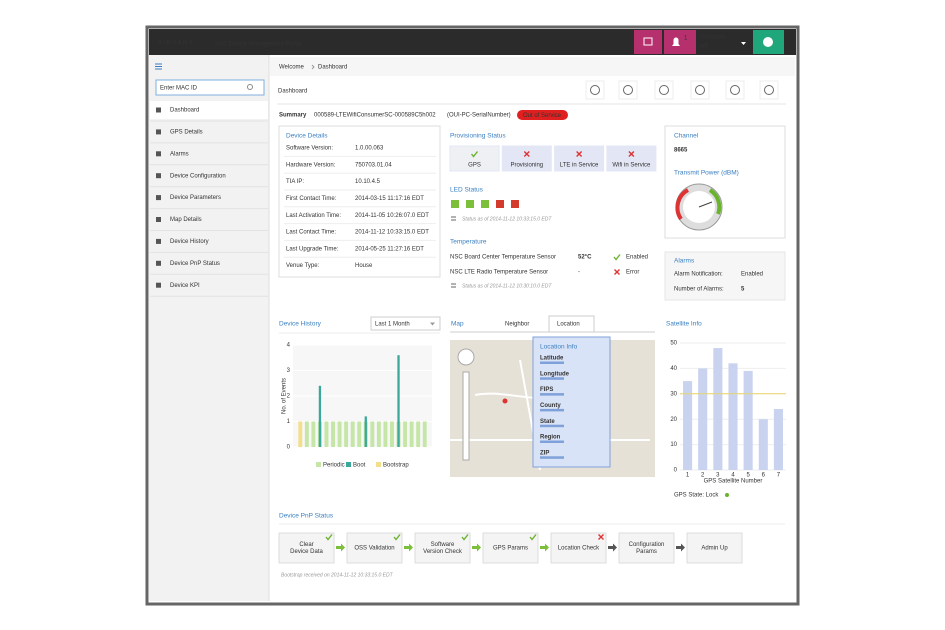  What do you see at coordinates (307, 136) in the screenshot?
I see `card-title: Device Details` at bounding box center [307, 136].